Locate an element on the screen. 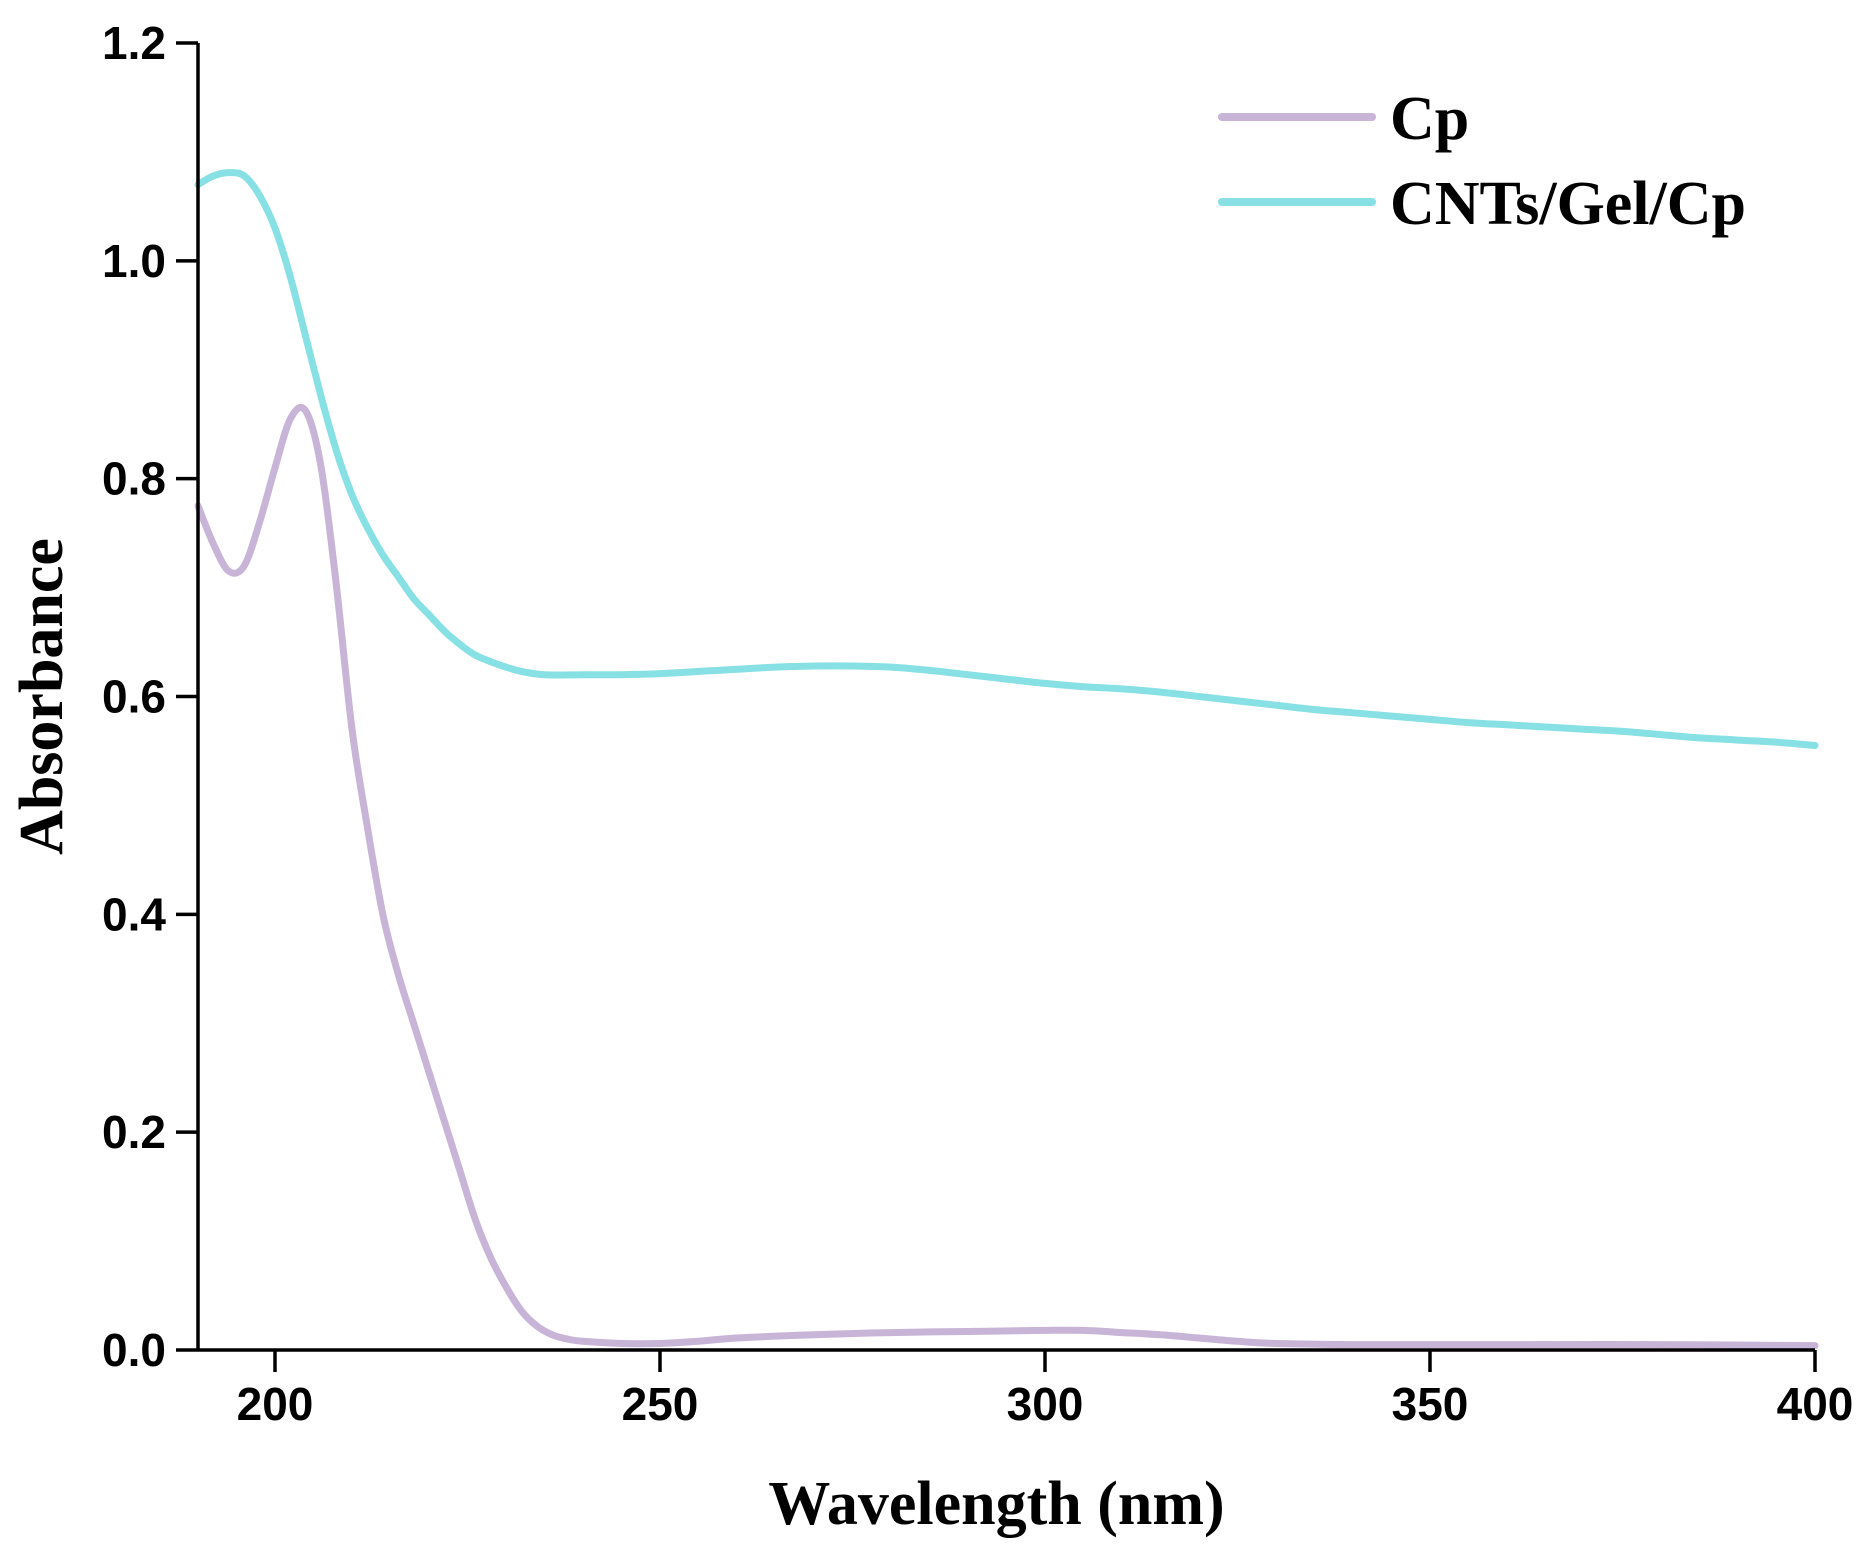  x-tick-label: 200 is located at coordinates (275, 1404).